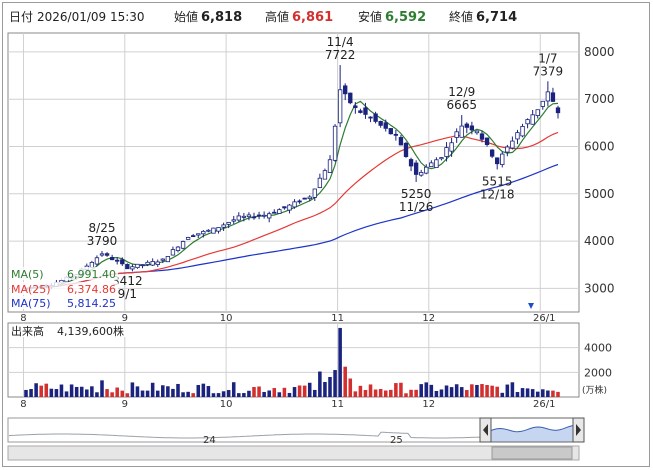  Describe the element at coordinates (27, 331) in the screenshot. I see `volume-label: 出来高` at that location.